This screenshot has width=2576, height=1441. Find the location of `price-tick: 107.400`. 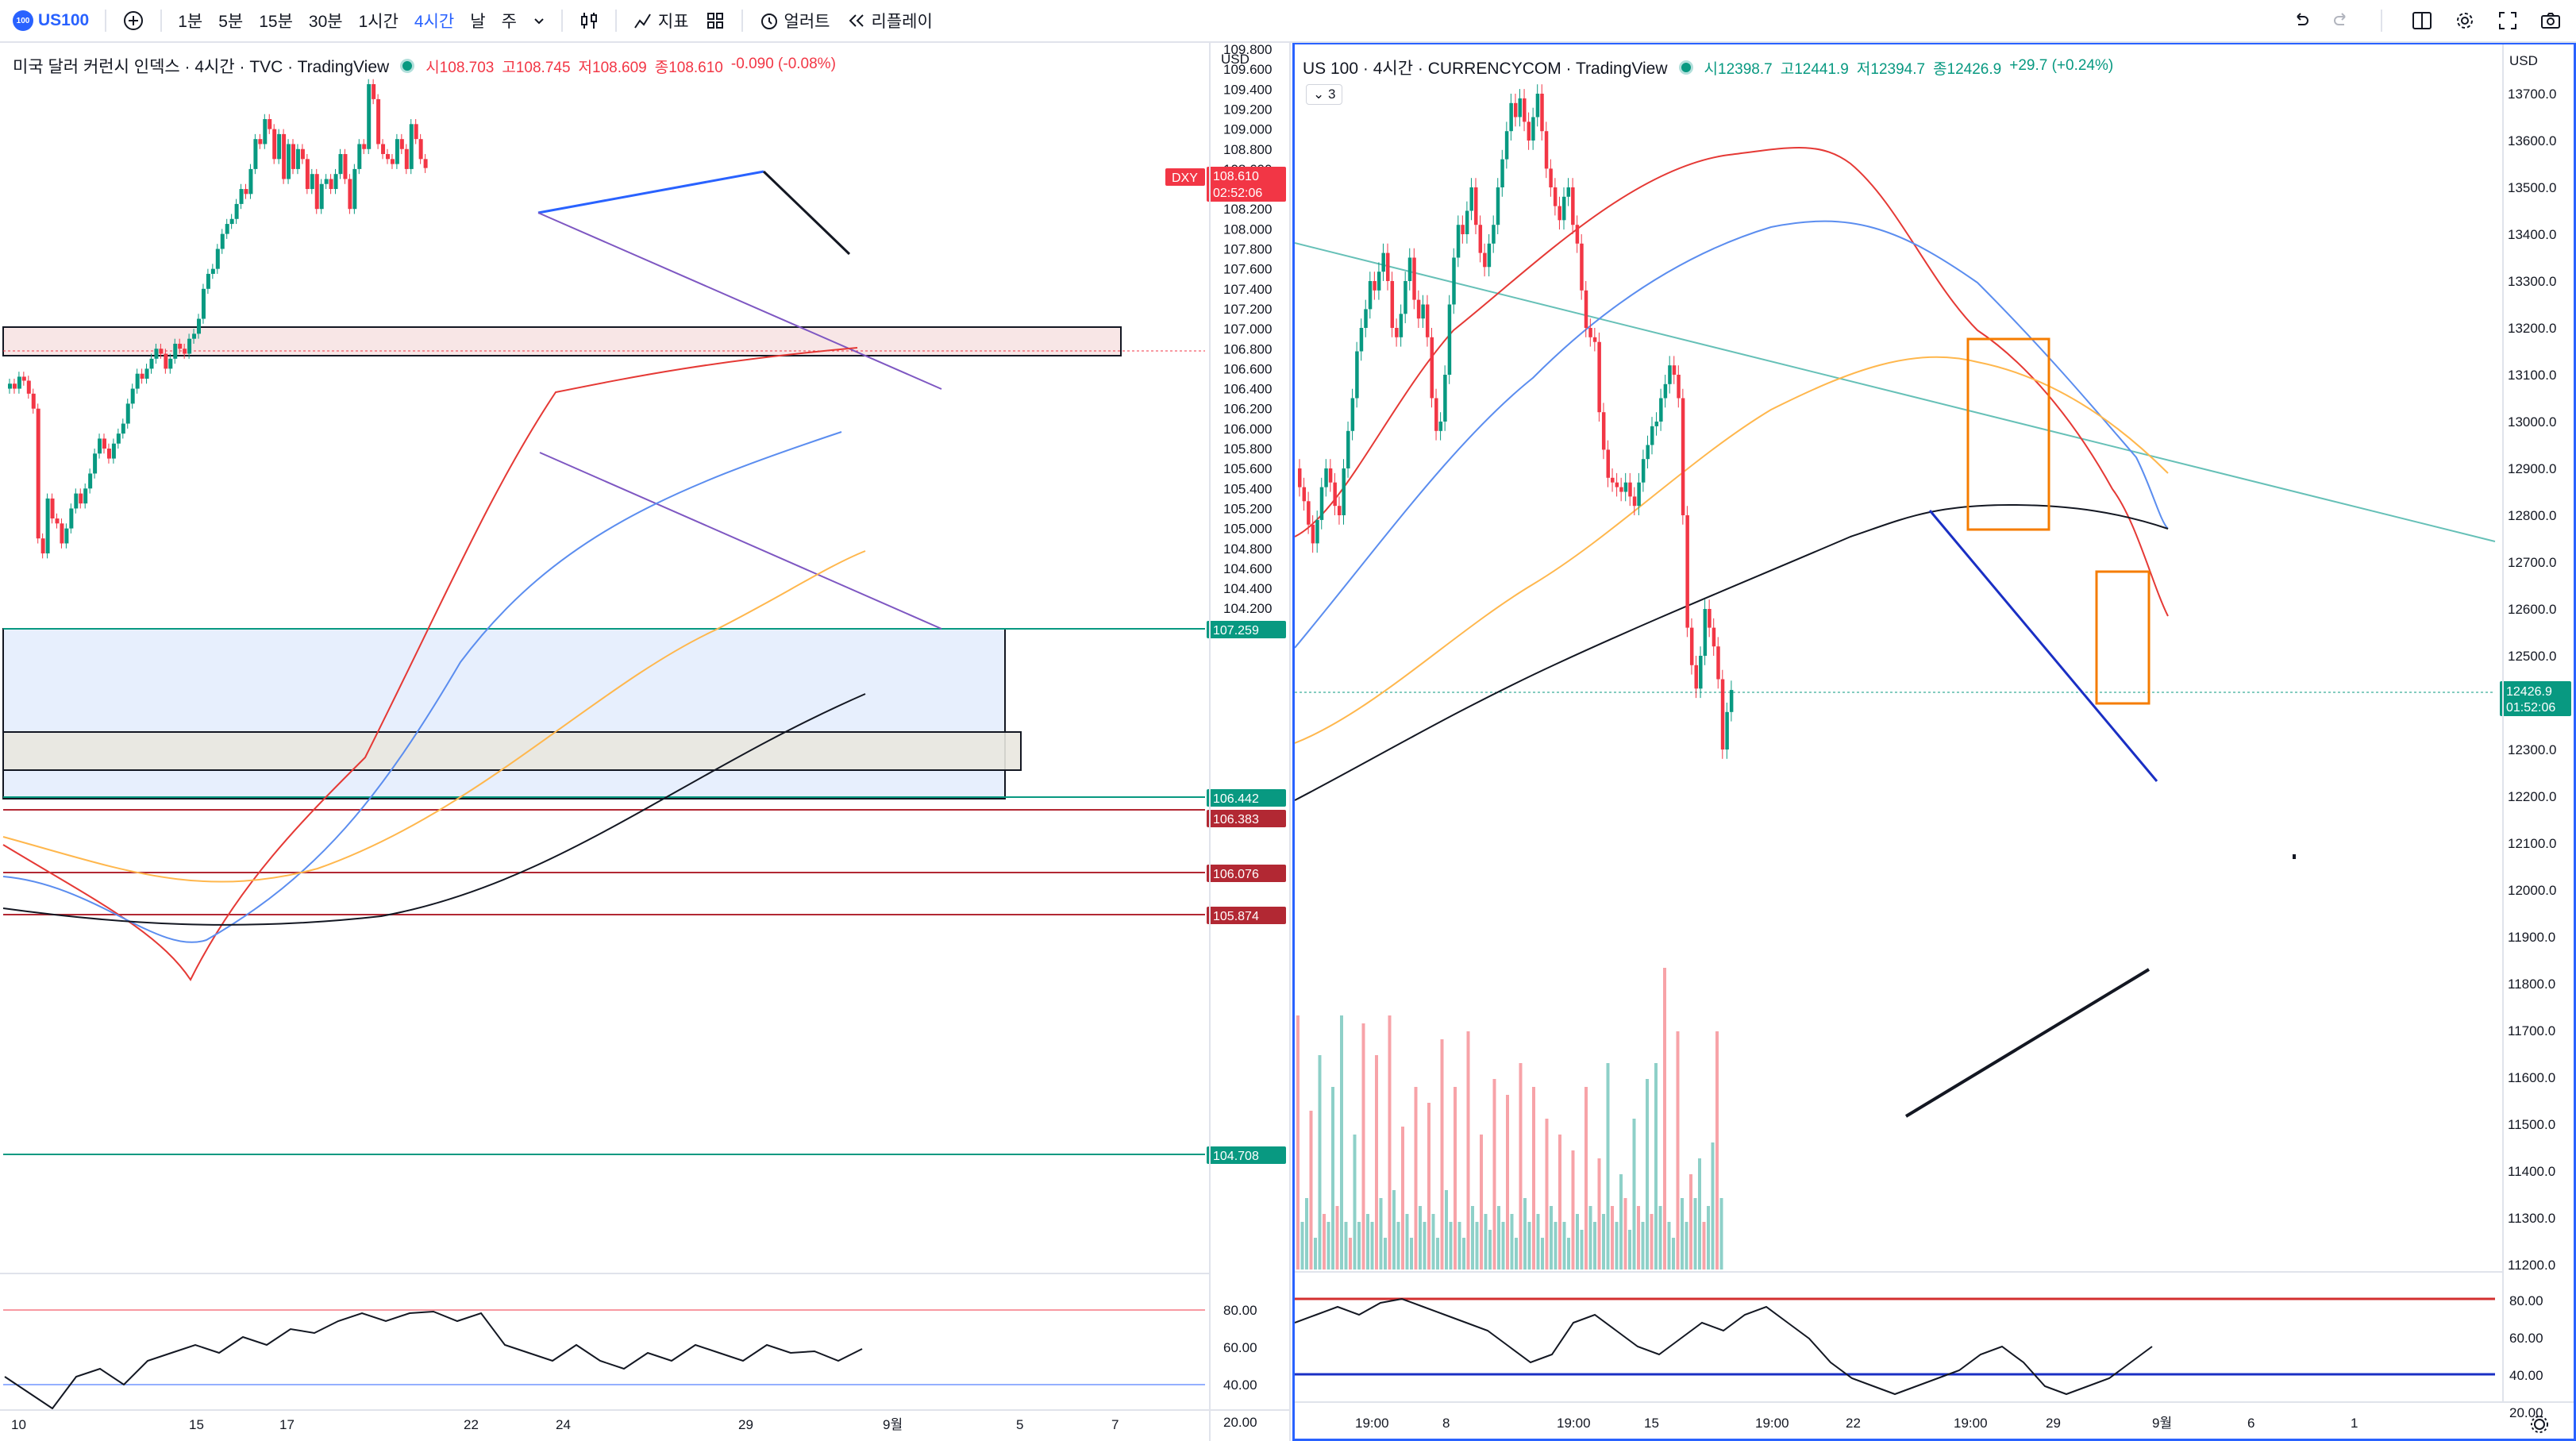

price-tick: 107.400 is located at coordinates (1247, 289).